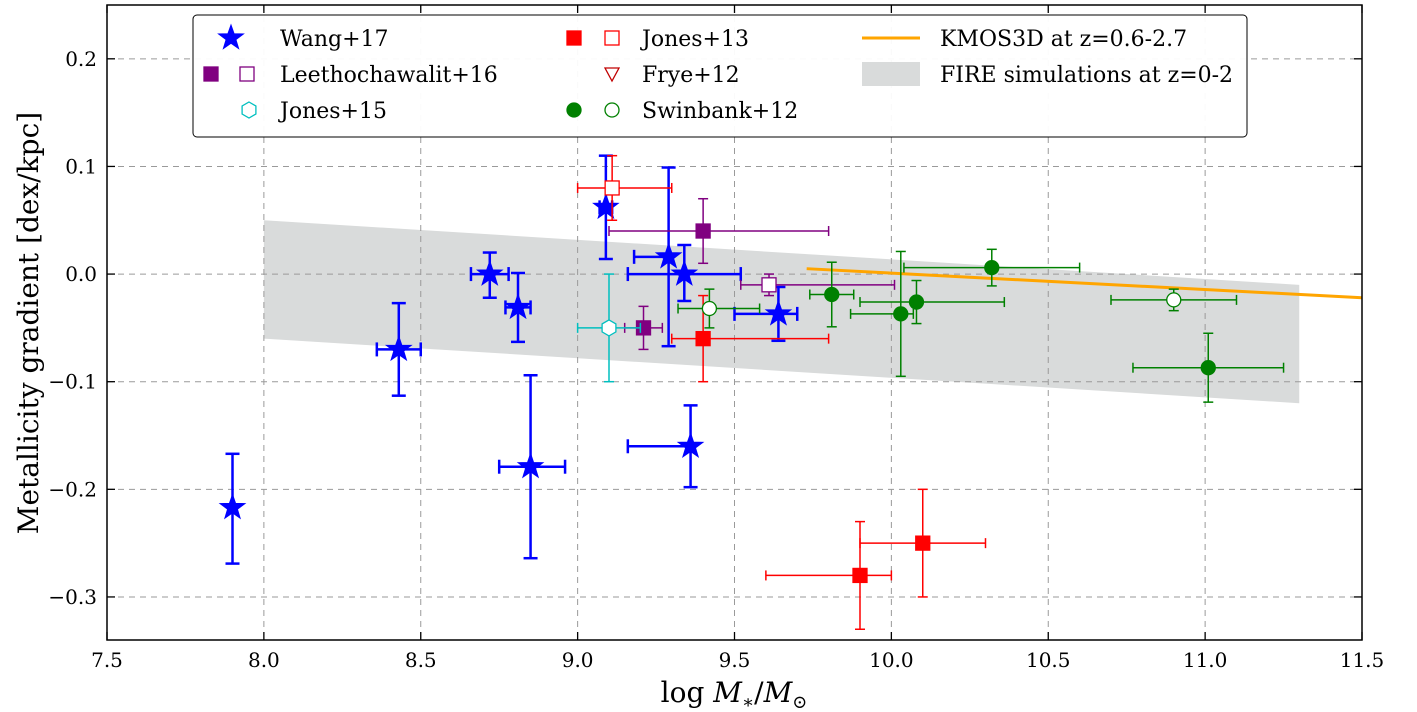 Image resolution: width=1417 pixels, height=712 pixels. I want to click on legend-entry-jones-13: Jones+13, so click(657, 39).